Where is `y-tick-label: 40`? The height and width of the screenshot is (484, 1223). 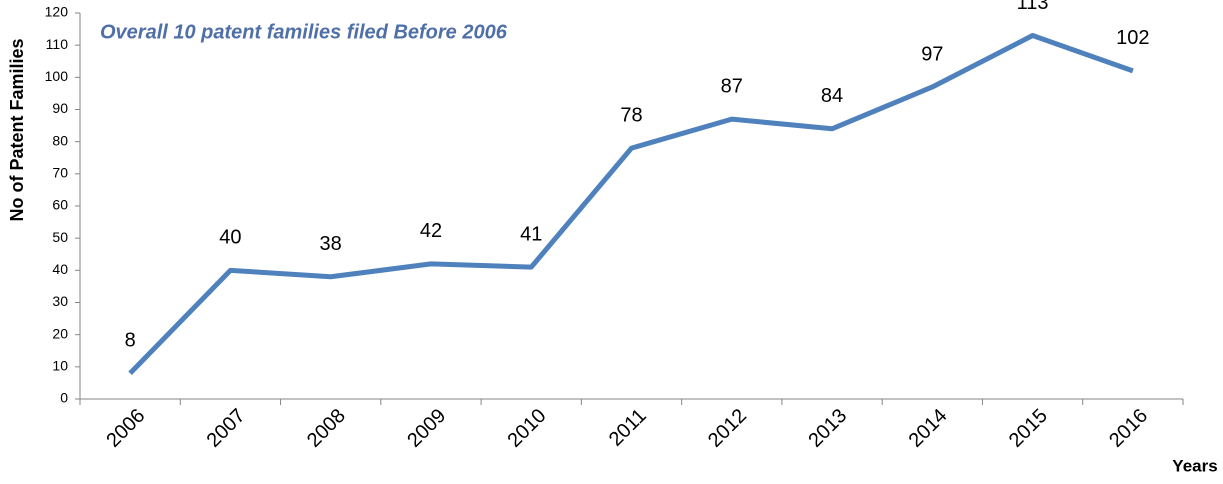 y-tick-label: 40 is located at coordinates (60, 269).